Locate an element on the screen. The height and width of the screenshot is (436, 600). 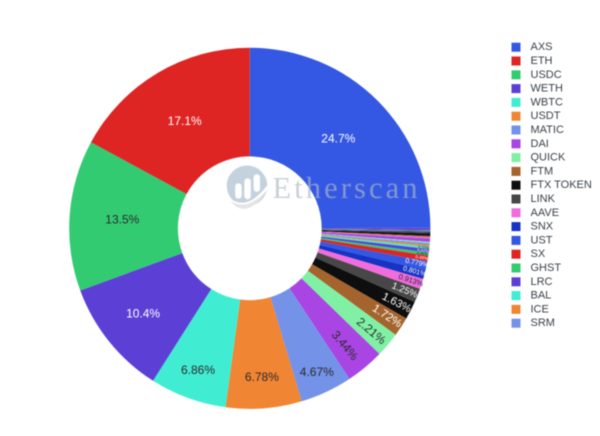
svg-text: SX is located at coordinates (538, 254).